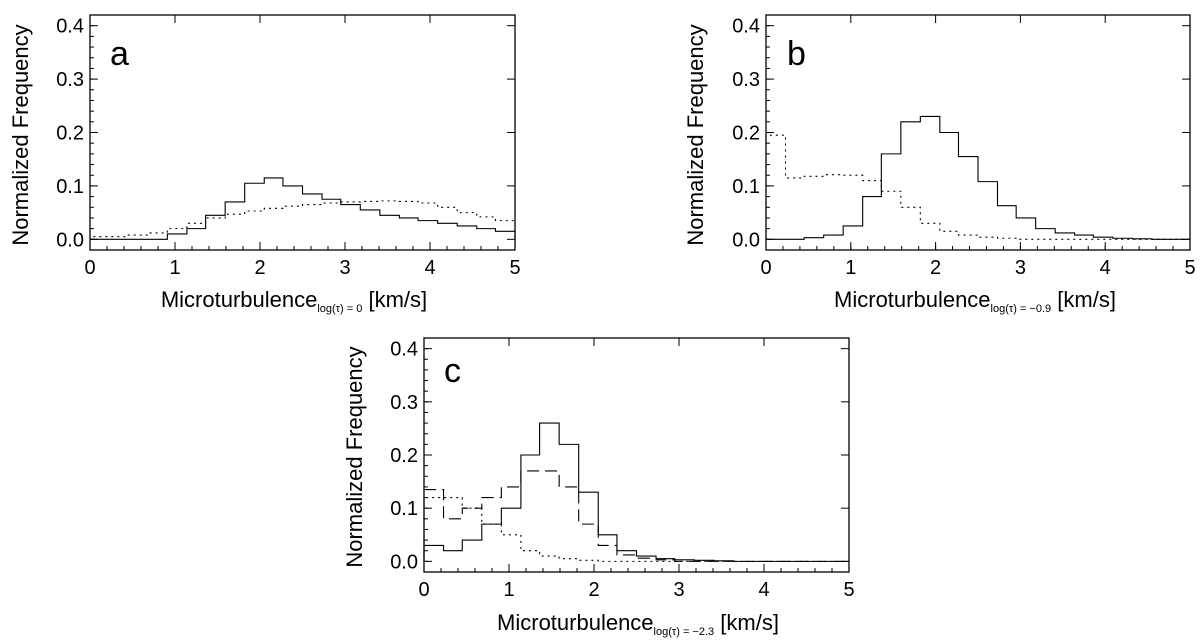  Describe the element at coordinates (765, 268) in the screenshot. I see `panel-b-x-tick-label: 0` at that location.